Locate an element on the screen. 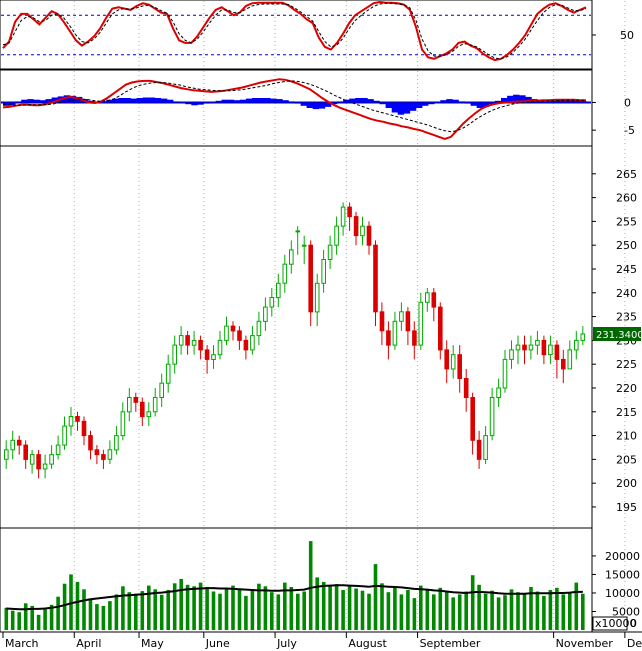 Image resolution: width=642 pixels, height=651 pixels. volume-tick-label: 10000 is located at coordinates (622, 593).